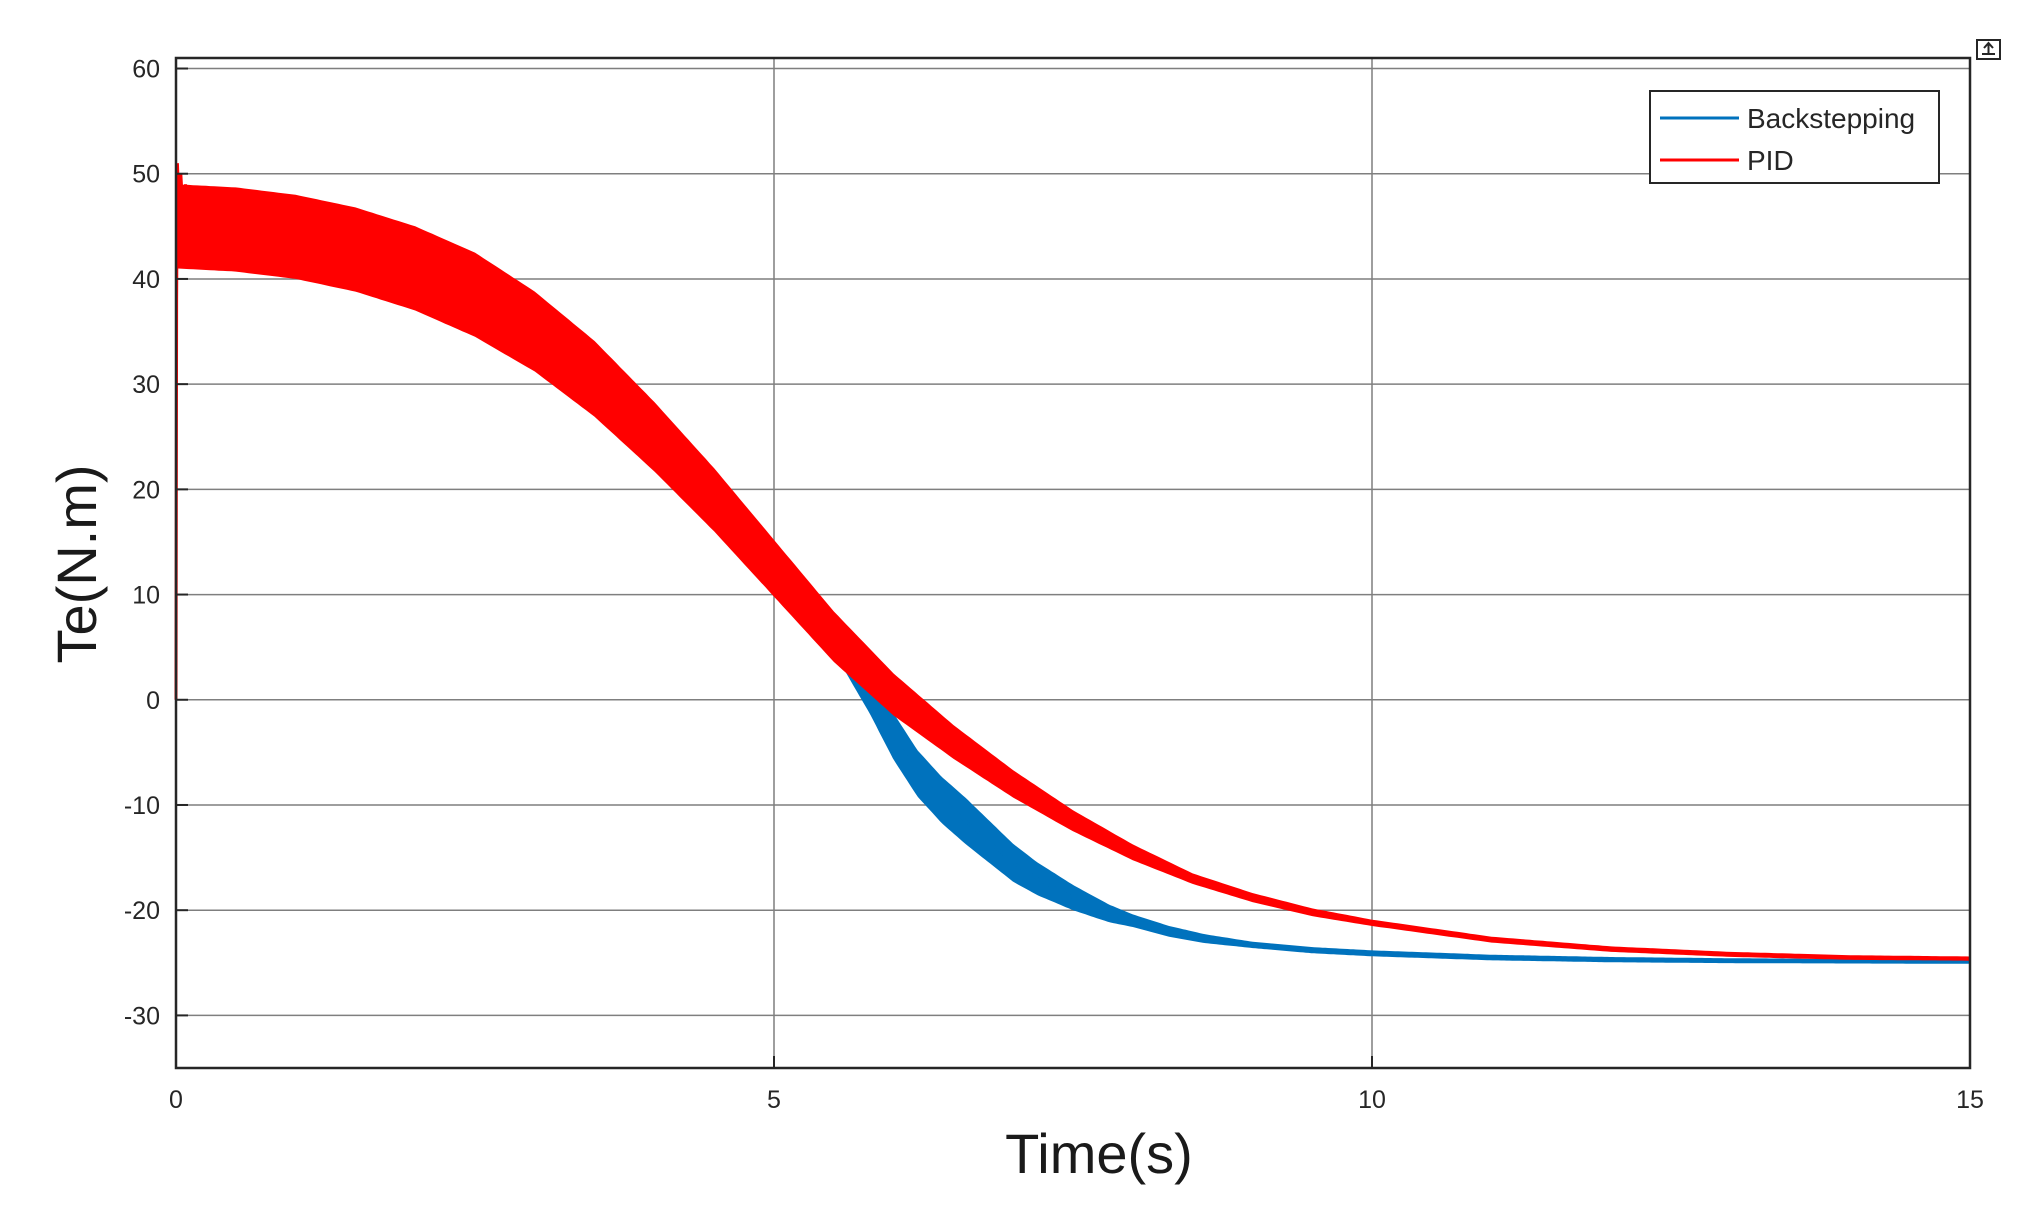 The image size is (2022, 1221). What do you see at coordinates (1970, 1100) in the screenshot?
I see `x-tick-label: 15` at bounding box center [1970, 1100].